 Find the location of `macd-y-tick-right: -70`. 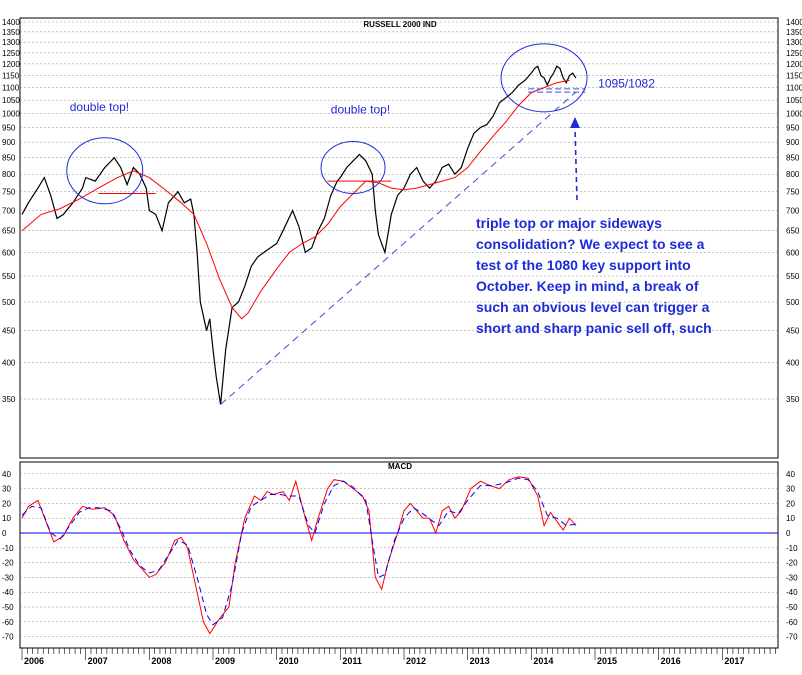

macd-y-tick-right: -70 is located at coordinates (792, 637).